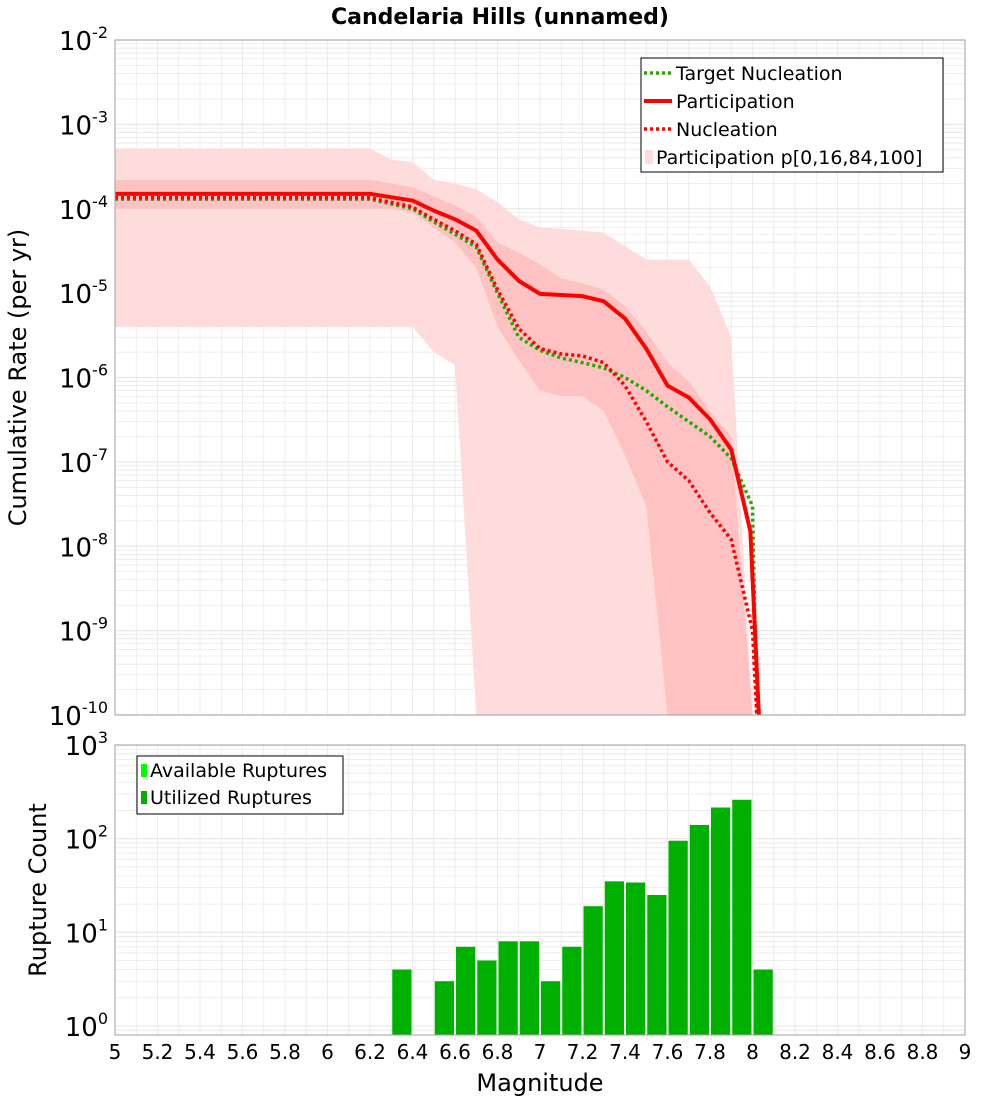 The image size is (1000, 1100). Describe the element at coordinates (38, 890) in the screenshot. I see `y-axis-label: Rupture Count` at that location.